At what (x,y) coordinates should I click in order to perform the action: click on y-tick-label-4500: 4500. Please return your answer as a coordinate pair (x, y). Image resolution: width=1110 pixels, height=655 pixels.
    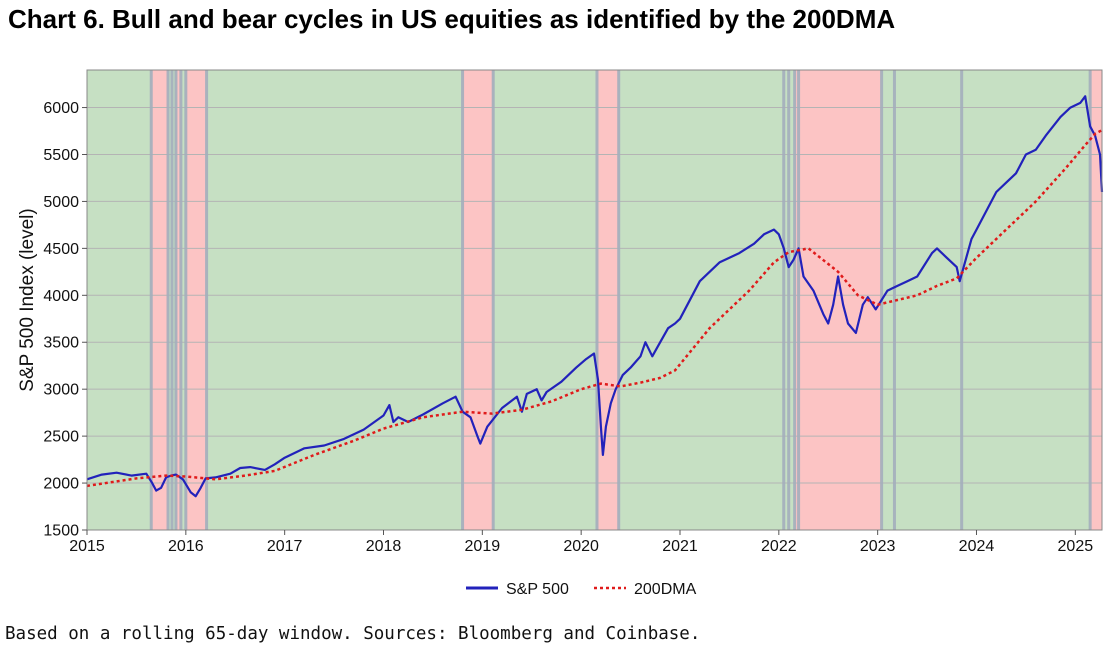
    Looking at the image, I should click on (61, 249).